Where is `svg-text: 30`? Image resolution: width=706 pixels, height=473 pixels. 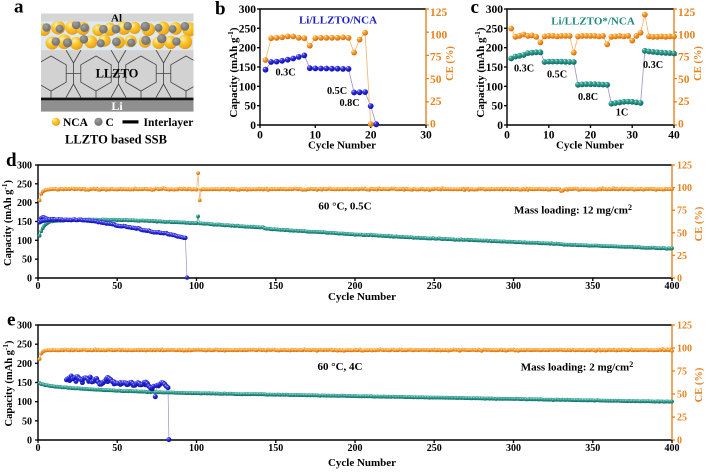 svg-text: 30 is located at coordinates (632, 136).